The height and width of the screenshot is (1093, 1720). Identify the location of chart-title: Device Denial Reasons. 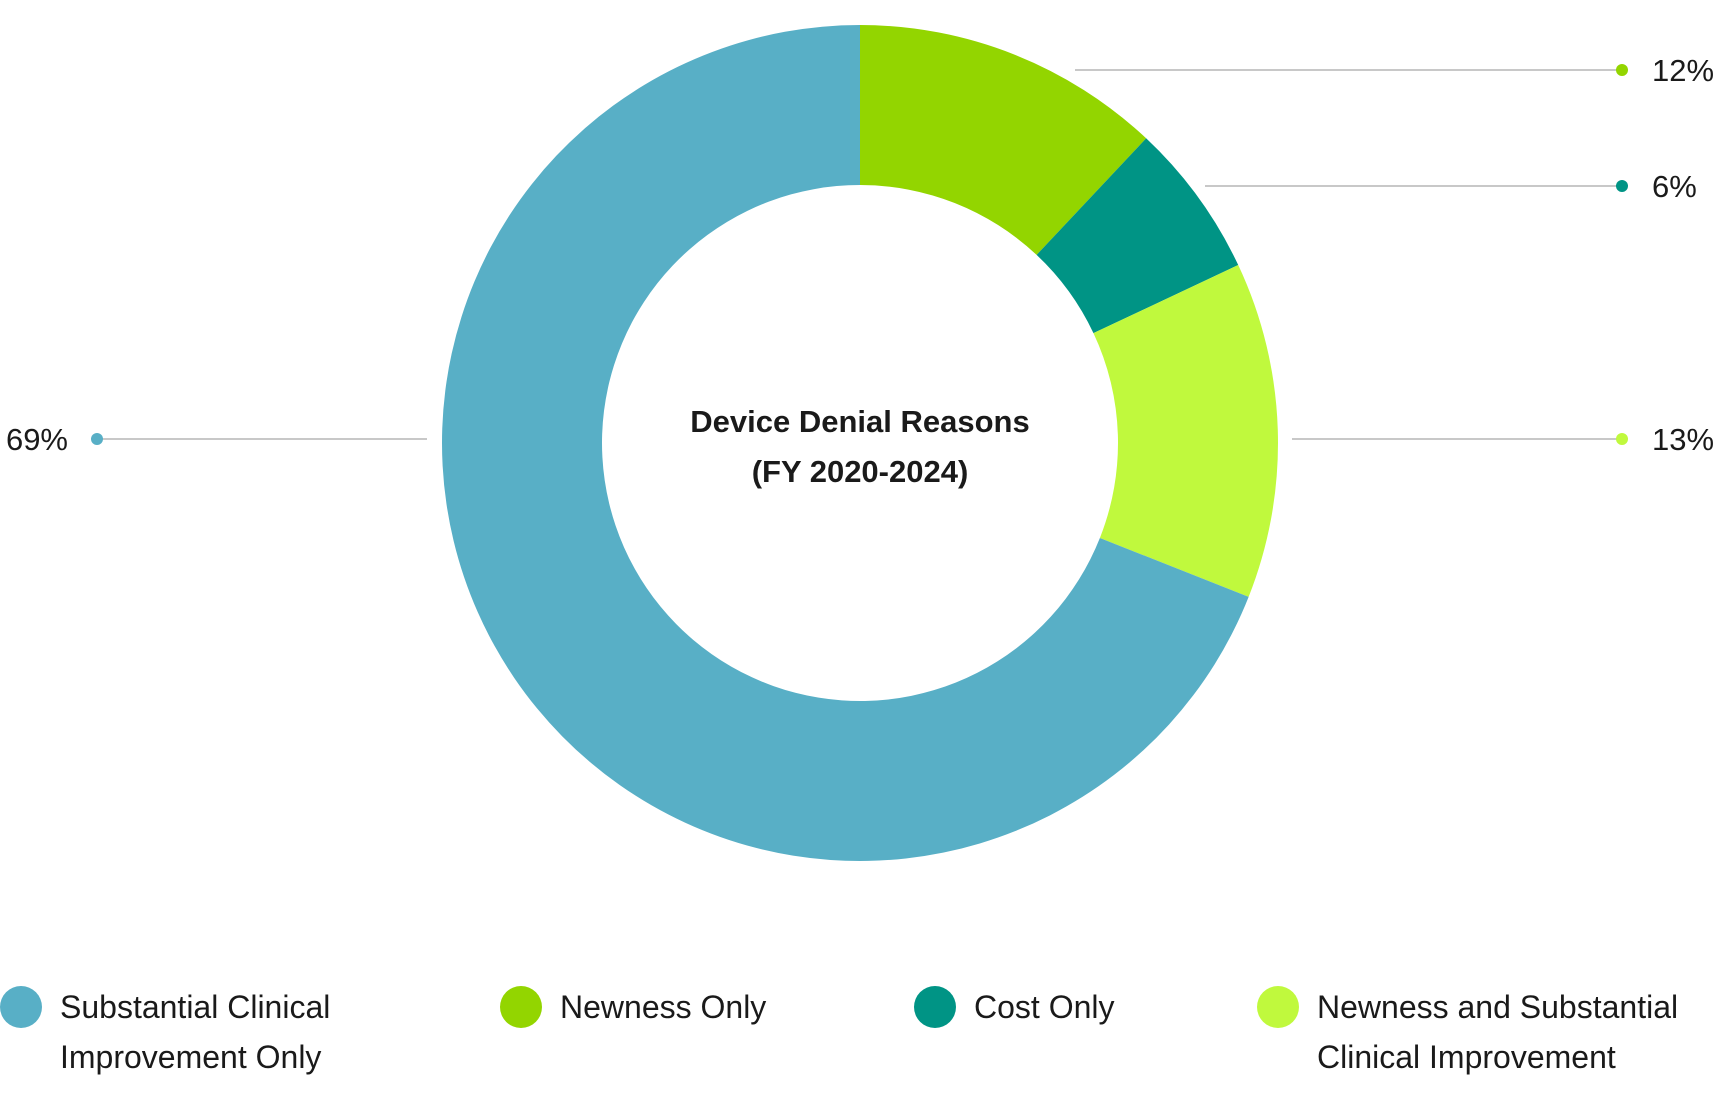
(859, 421).